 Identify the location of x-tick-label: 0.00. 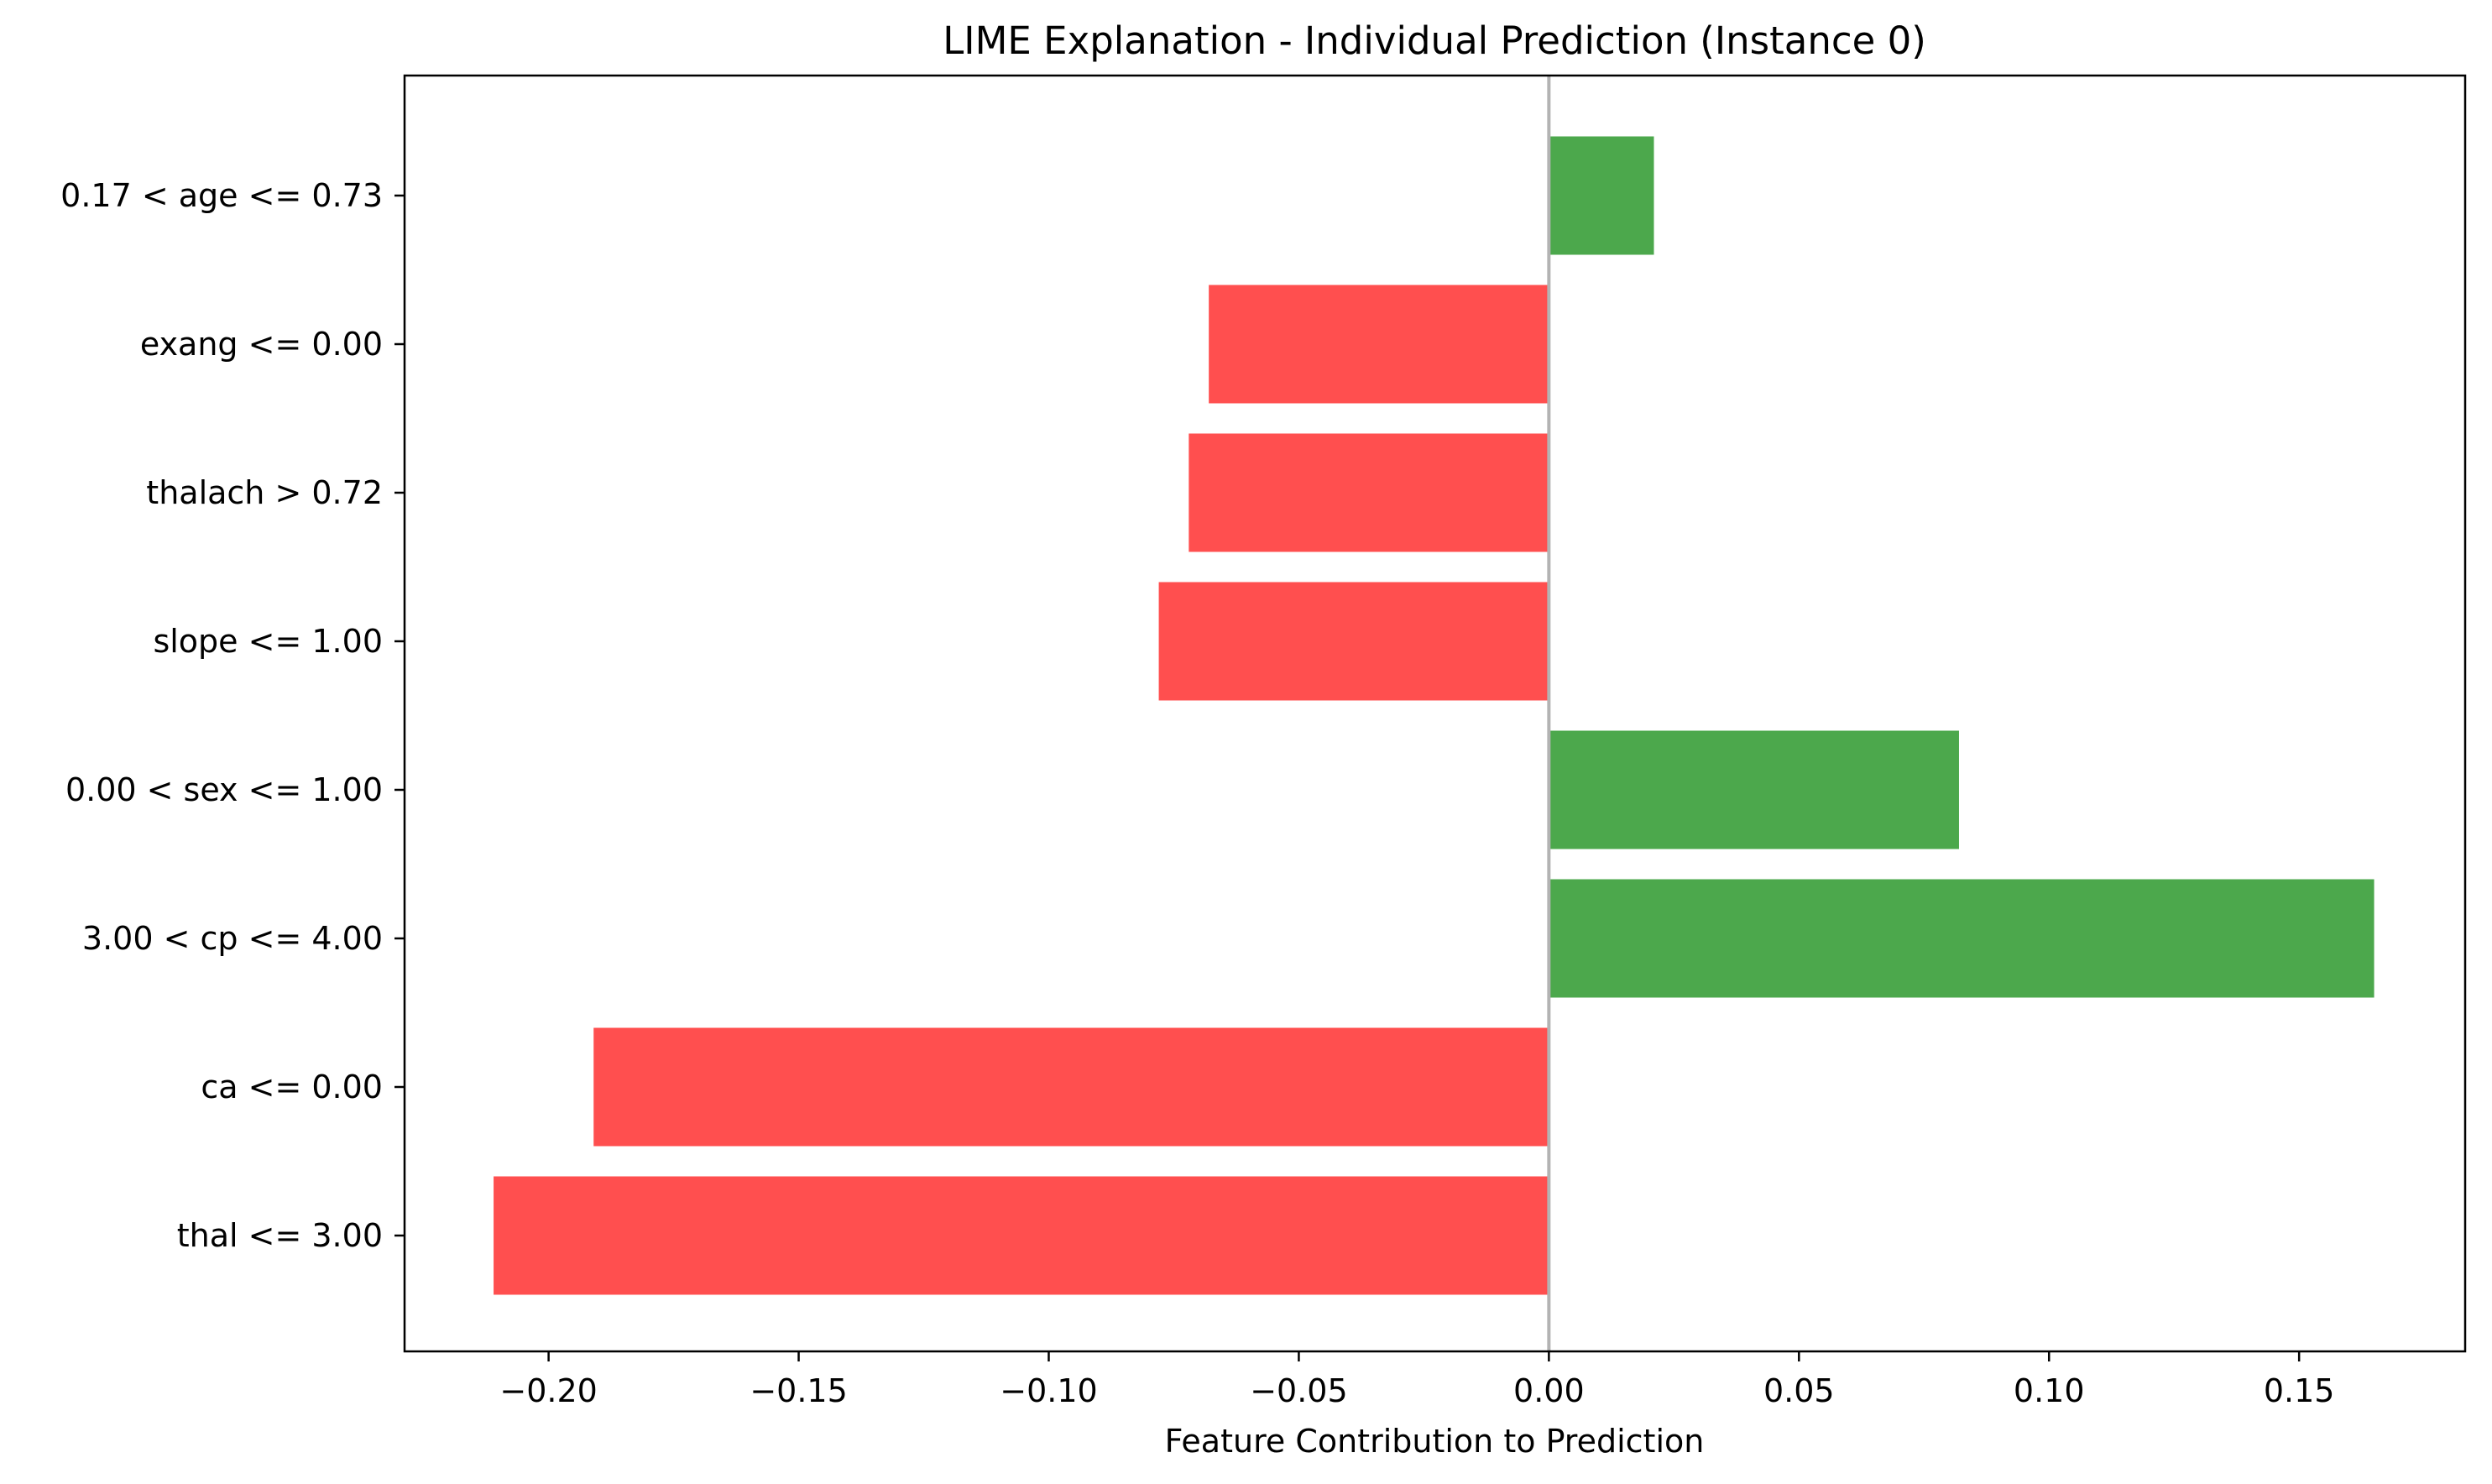
(1549, 1390).